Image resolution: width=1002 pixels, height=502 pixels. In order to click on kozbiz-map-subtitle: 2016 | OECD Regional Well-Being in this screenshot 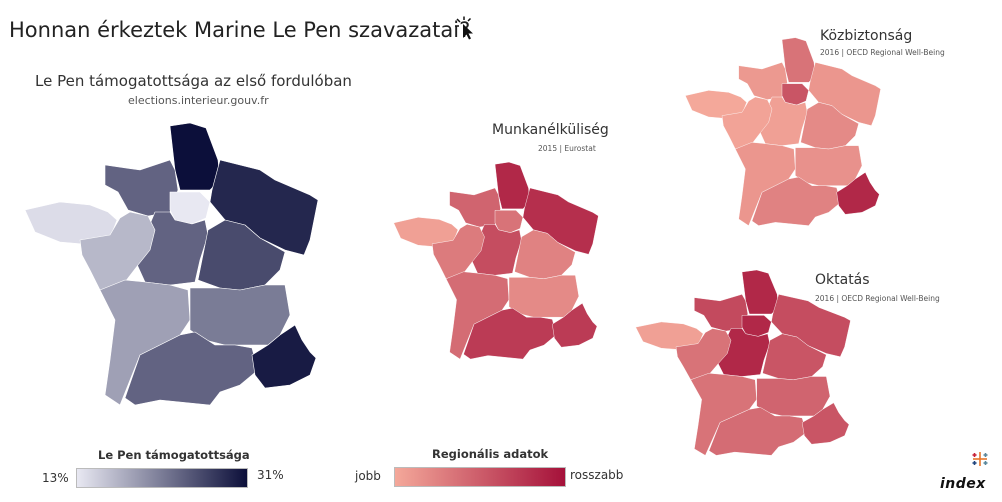, I will do `click(882, 52)`.